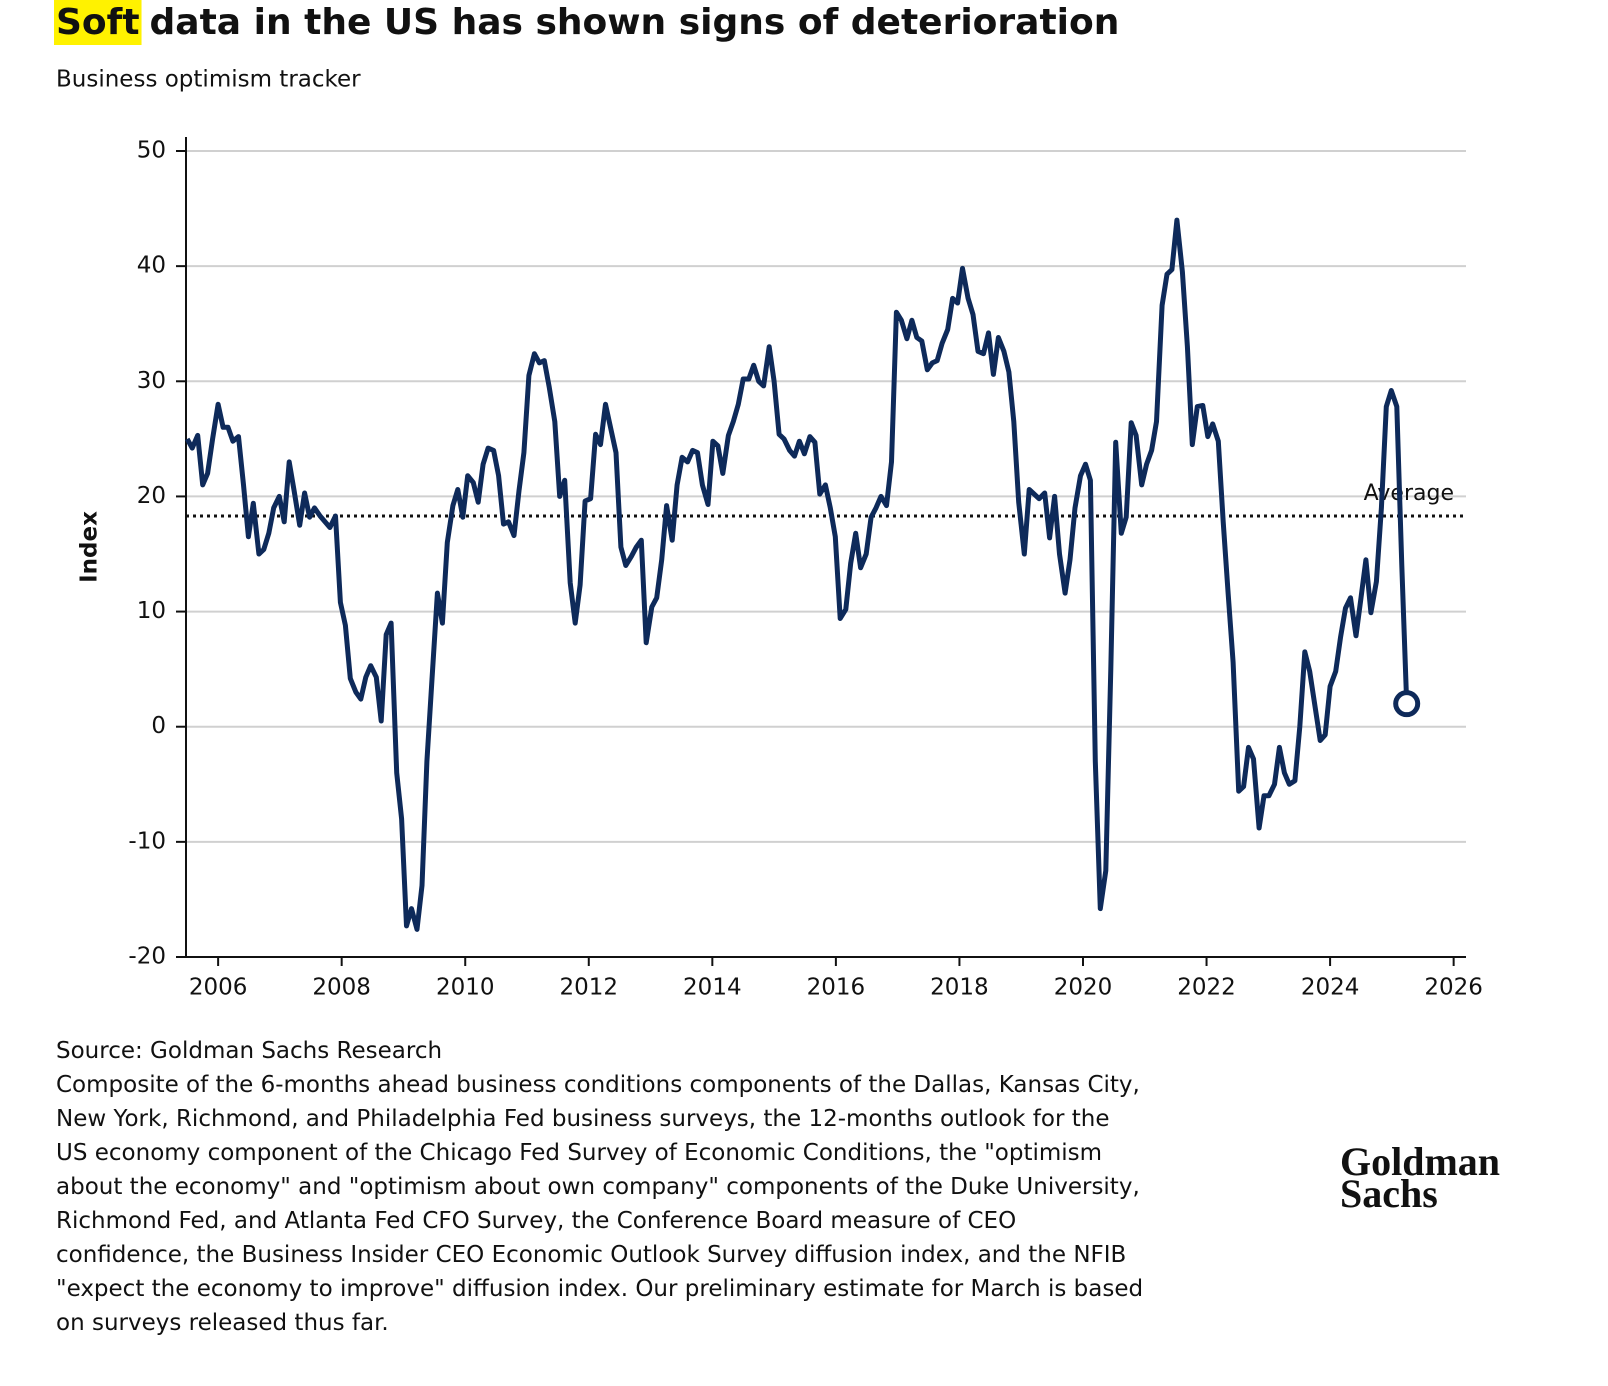 This screenshot has width=1608, height=1386. What do you see at coordinates (147, 841) in the screenshot?
I see `y-tick-label: -10` at bounding box center [147, 841].